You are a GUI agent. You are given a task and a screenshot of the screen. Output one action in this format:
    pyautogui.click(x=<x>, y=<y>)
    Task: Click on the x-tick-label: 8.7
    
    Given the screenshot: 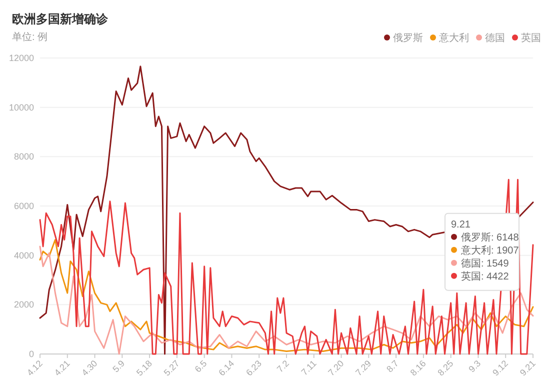 What is the action you would take?
    pyautogui.click(x=392, y=366)
    